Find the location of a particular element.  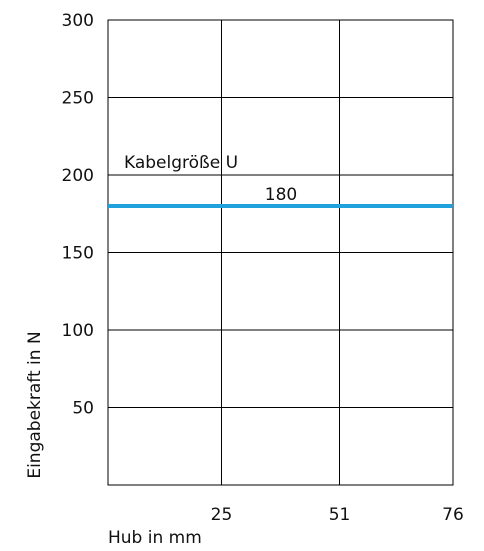

series-value-label: 180 is located at coordinates (281, 195).